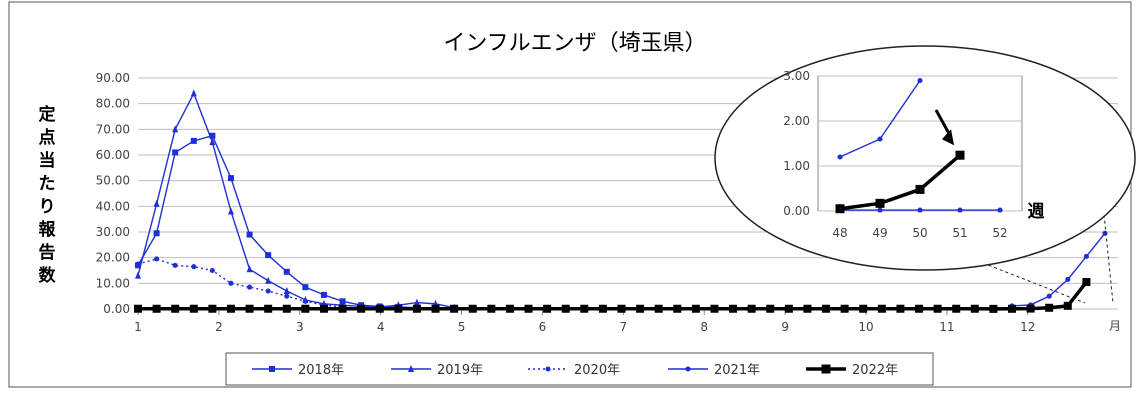 The height and width of the screenshot is (398, 1140). What do you see at coordinates (900, 182) in the screenshot?
I see `inset-series-line` at bounding box center [900, 182].